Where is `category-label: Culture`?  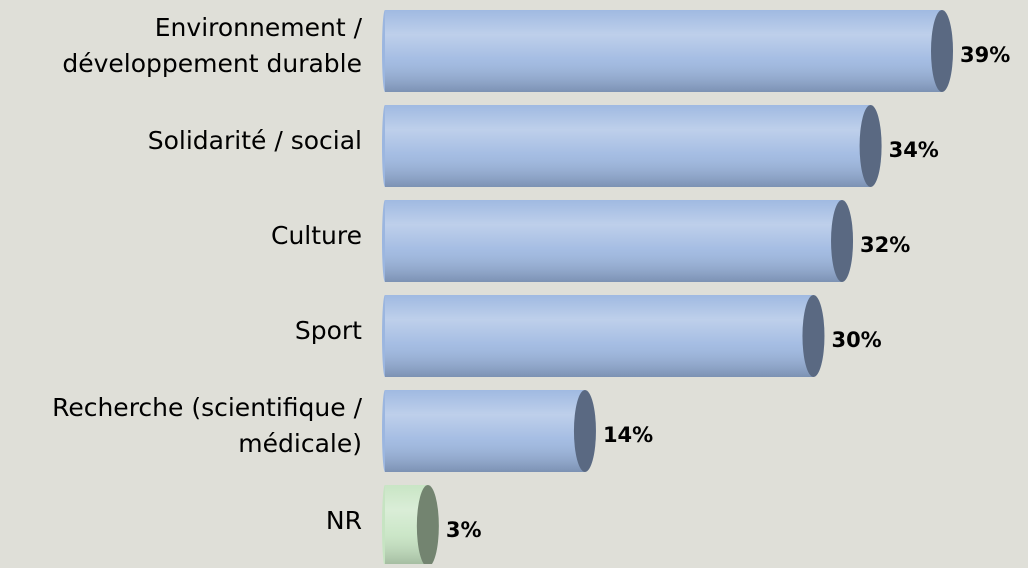 category-label: Culture is located at coordinates (316, 235).